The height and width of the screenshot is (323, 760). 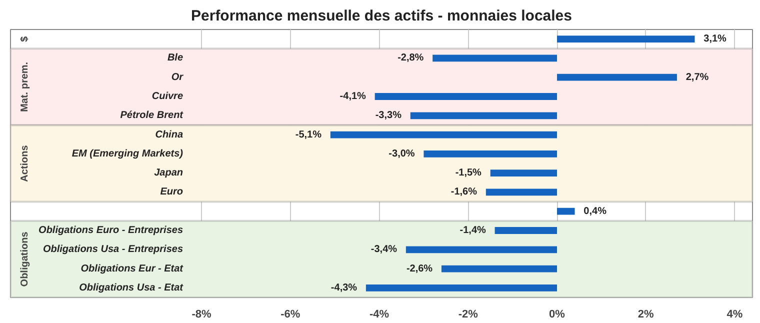 What do you see at coordinates (468, 173) in the screenshot?
I see `data-label: -1,5%` at bounding box center [468, 173].